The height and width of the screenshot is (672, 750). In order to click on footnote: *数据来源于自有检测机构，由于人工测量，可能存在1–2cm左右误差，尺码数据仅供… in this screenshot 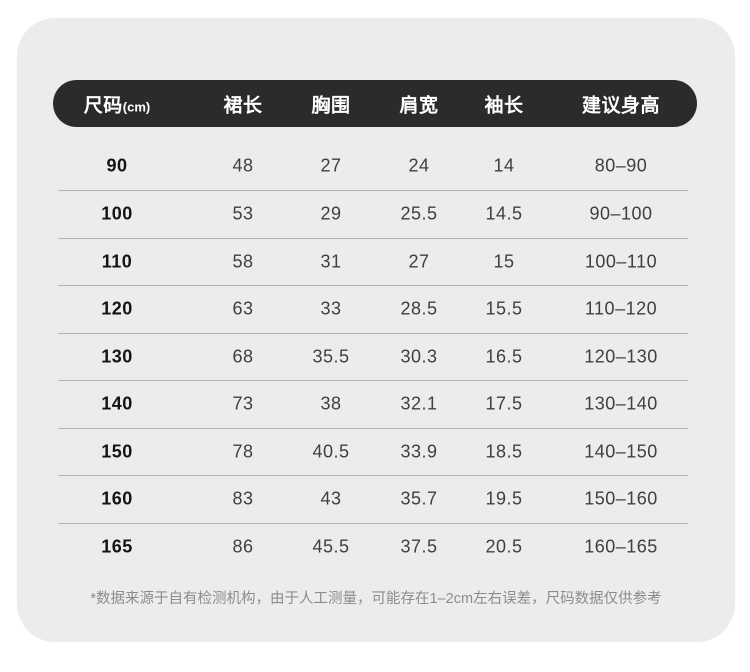, I will do `click(376, 599)`.